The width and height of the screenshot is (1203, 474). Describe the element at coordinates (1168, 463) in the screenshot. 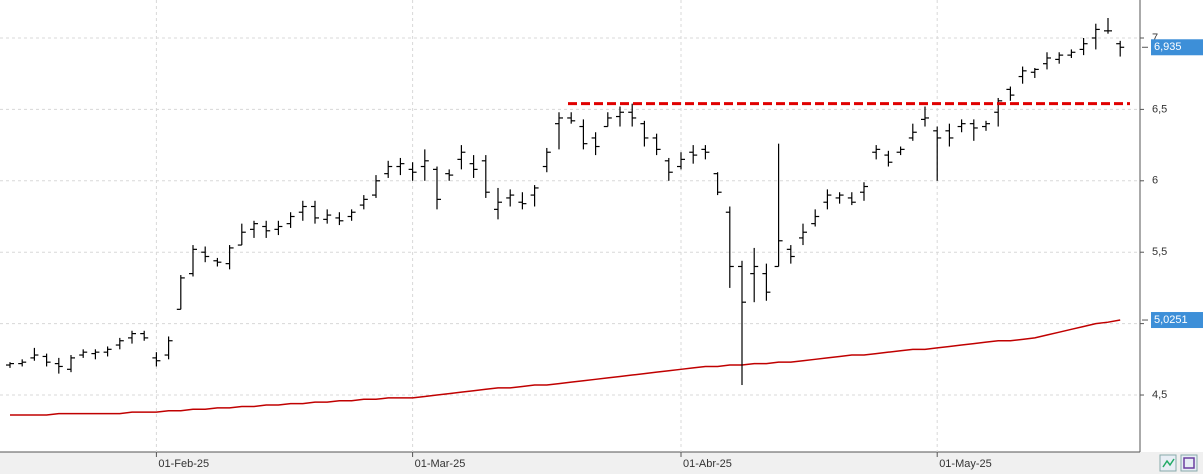

I see `zoom-icon` at that location.